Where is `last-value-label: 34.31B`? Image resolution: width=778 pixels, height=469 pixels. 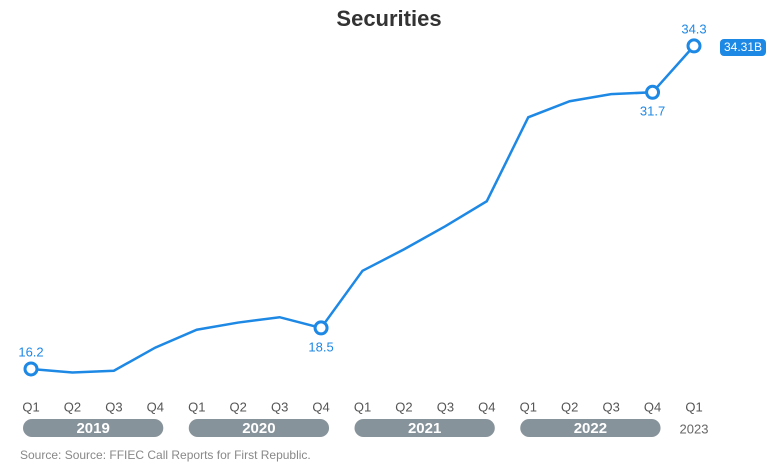 last-value-label: 34.31B is located at coordinates (743, 47).